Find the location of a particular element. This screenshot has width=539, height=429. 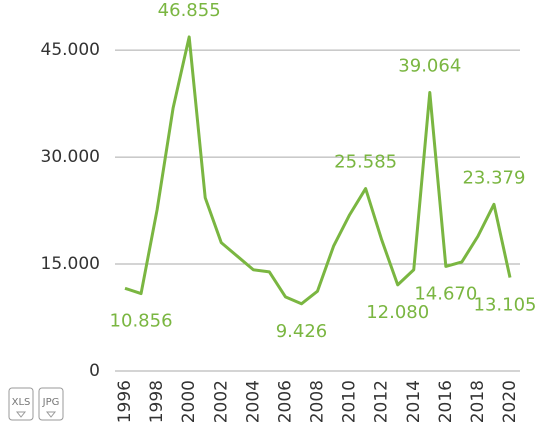

x-tick-label: 1996 is located at coordinates (125, 401).